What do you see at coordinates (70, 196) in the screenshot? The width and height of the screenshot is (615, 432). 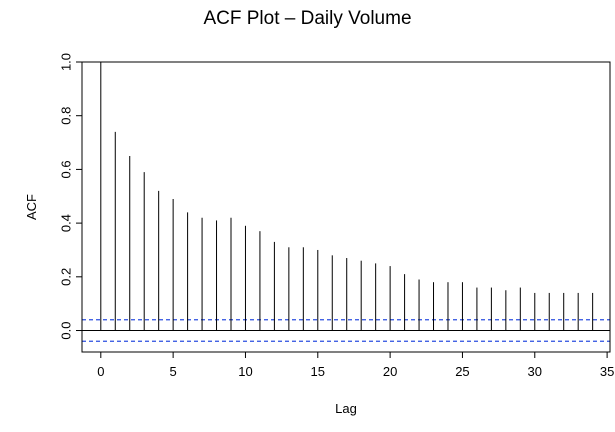 I see `y-axis: 0.0 0.2 0.4 0.6 0.8 1.0` at bounding box center [70, 196].